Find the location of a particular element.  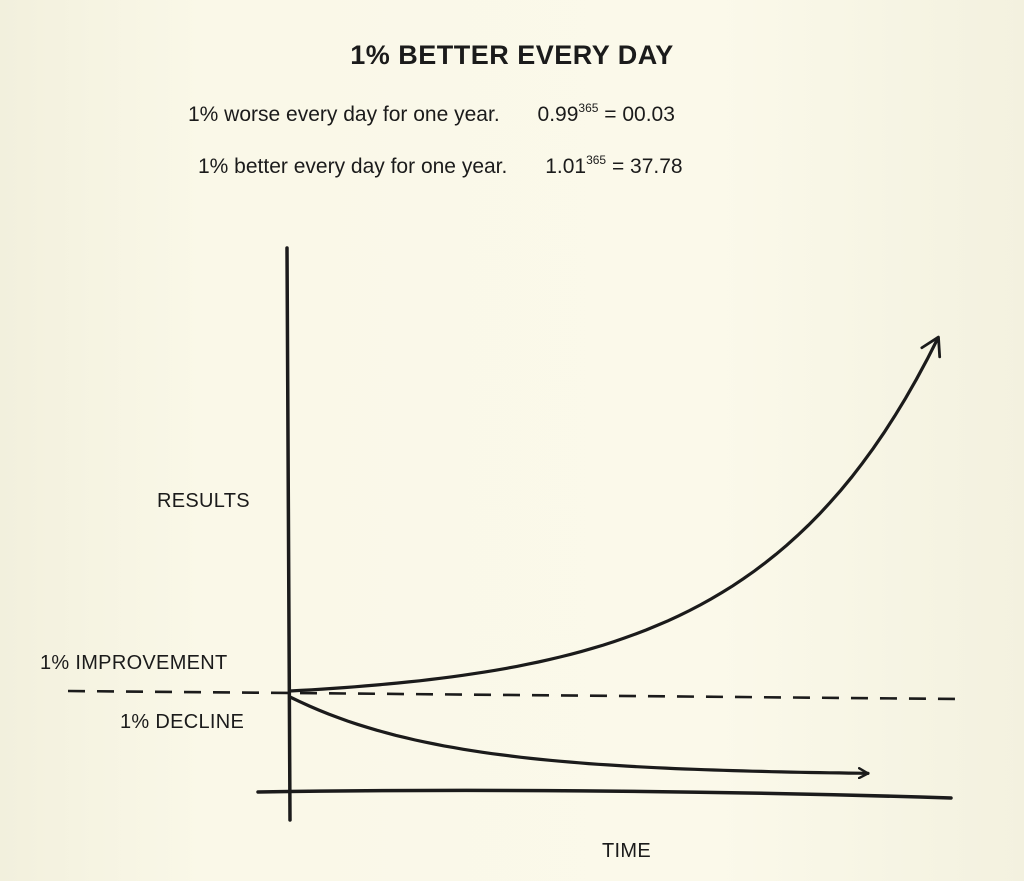

series-label-decline: 1% DECLINE is located at coordinates (182, 722).